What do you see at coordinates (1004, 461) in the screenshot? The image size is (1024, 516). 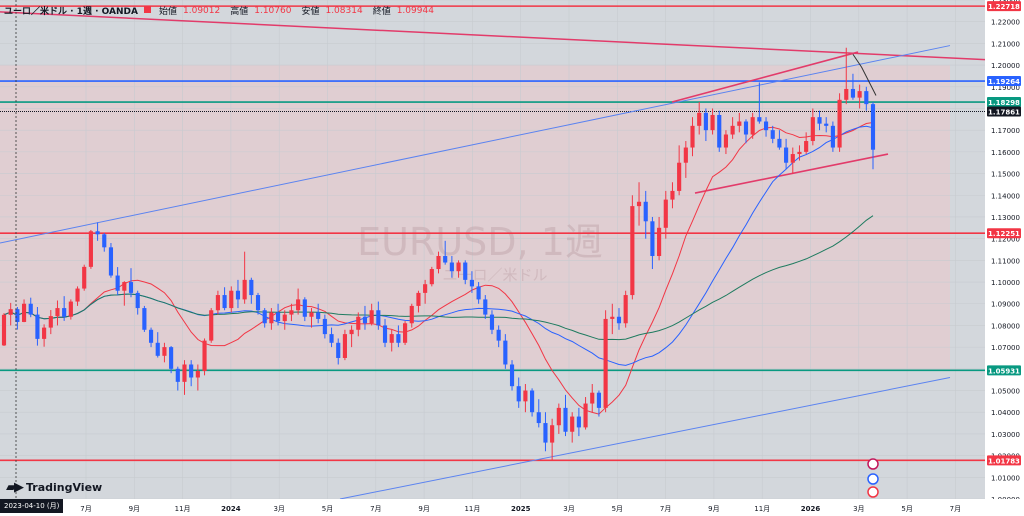 I see `price-level-label: 1.01783` at bounding box center [1004, 461].